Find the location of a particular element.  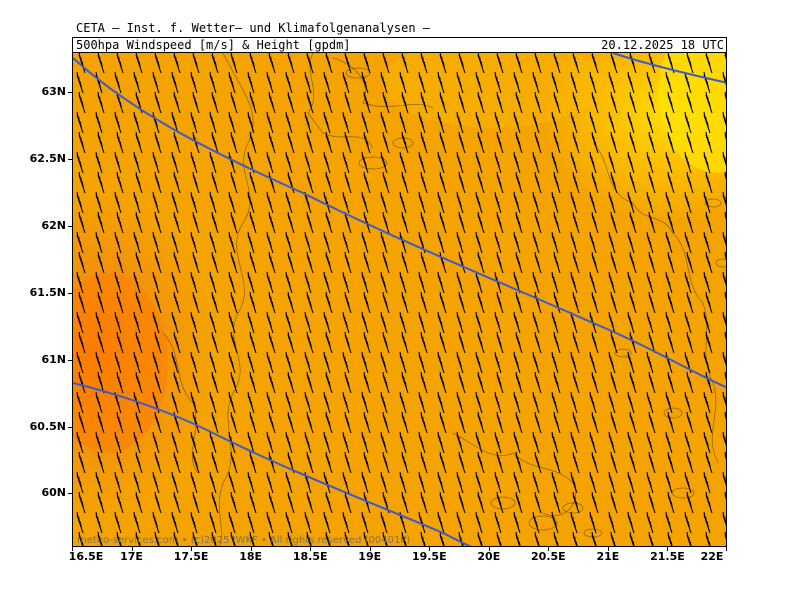

windspeed-weaker-band is located at coordinates (493, 90).